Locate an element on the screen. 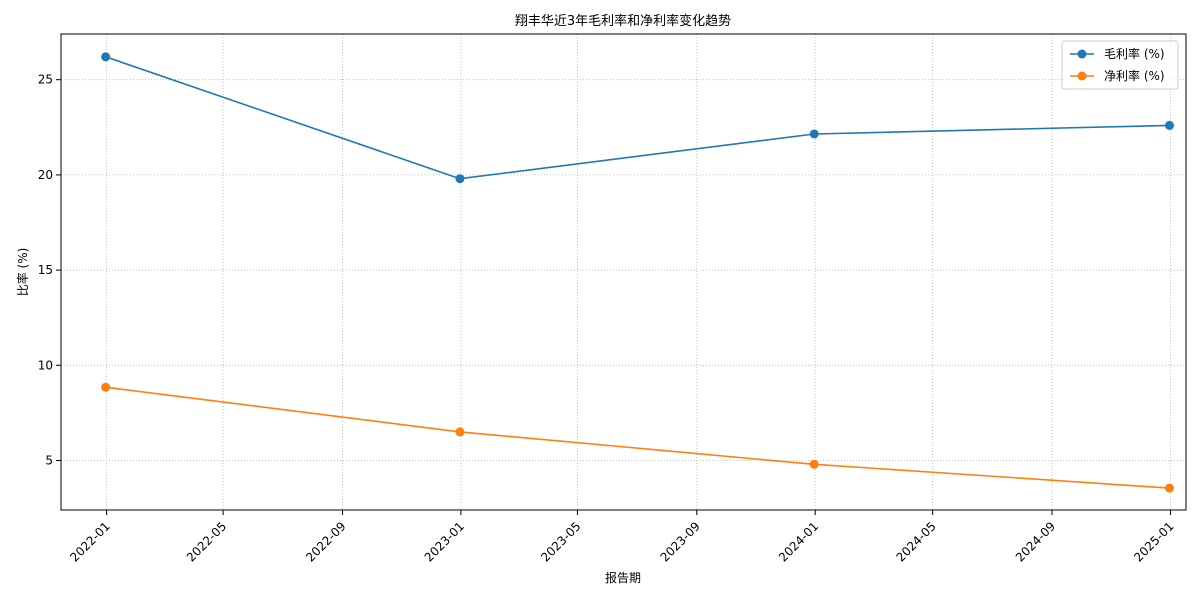 The image size is (1200, 600). legend-box is located at coordinates (1120, 65).